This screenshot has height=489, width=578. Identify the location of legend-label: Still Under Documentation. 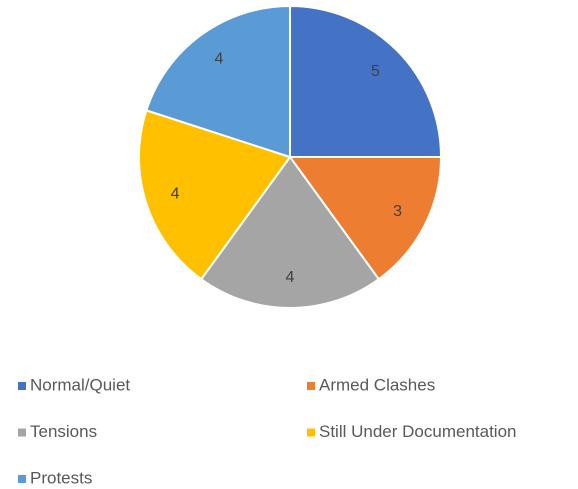
(417, 431).